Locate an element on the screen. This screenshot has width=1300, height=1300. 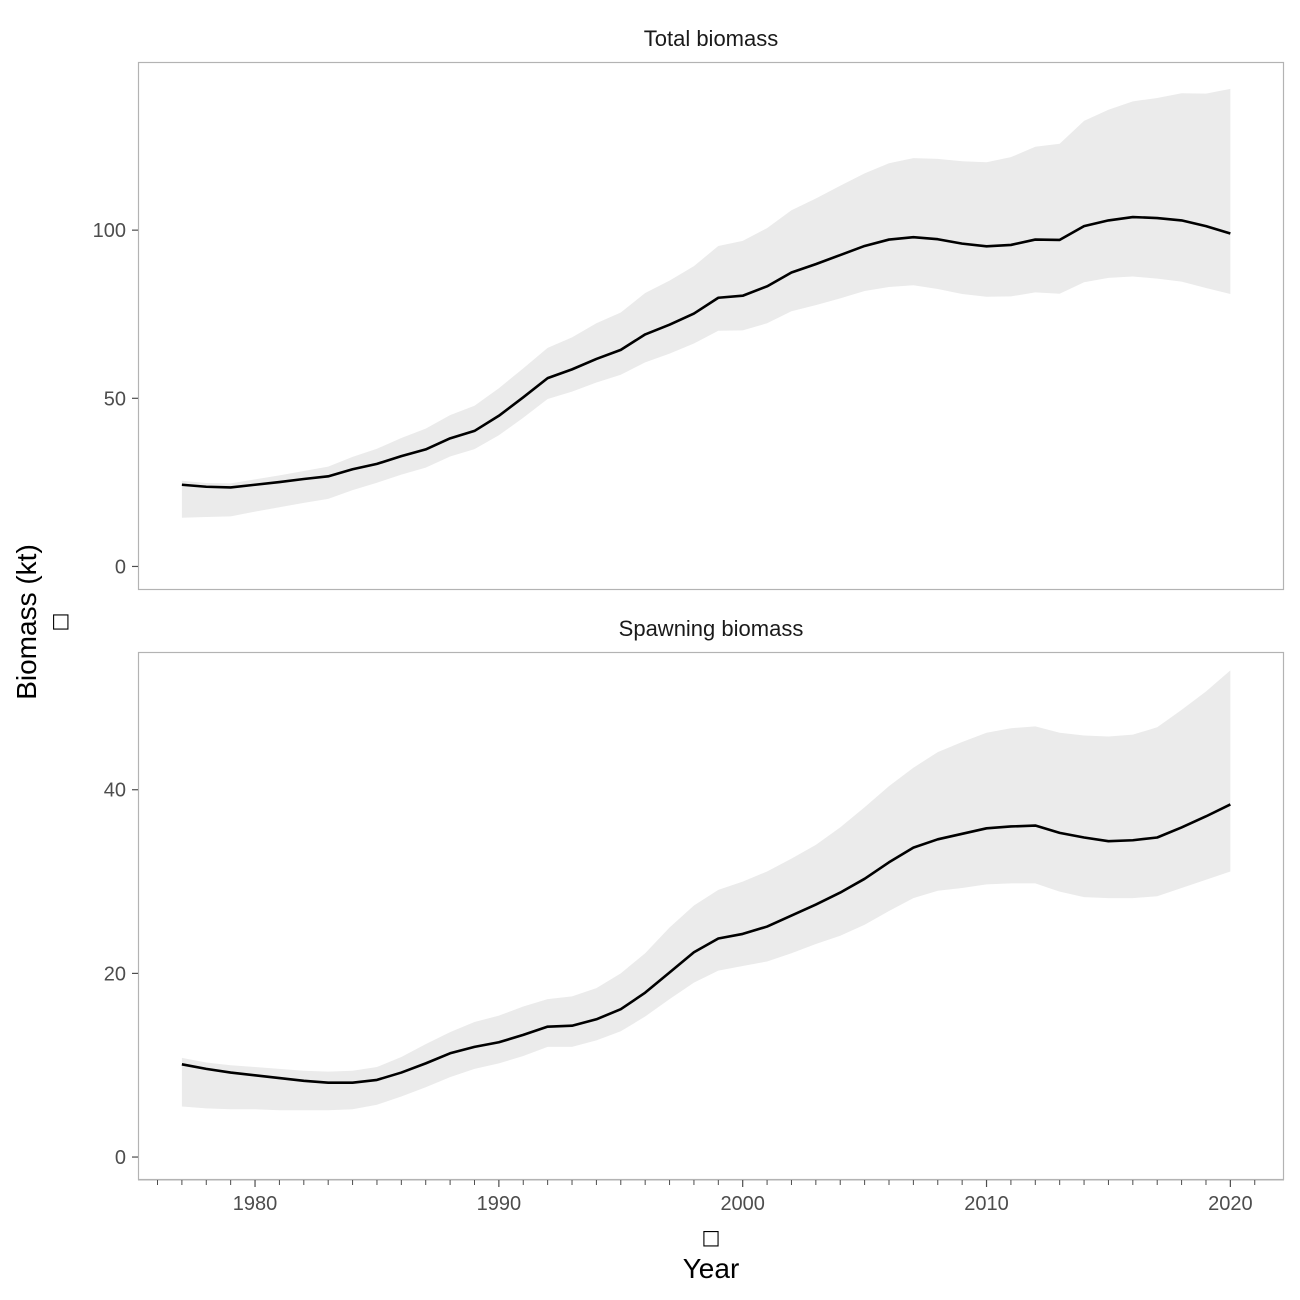
y-tick-label: 100 is located at coordinates (109, 231).